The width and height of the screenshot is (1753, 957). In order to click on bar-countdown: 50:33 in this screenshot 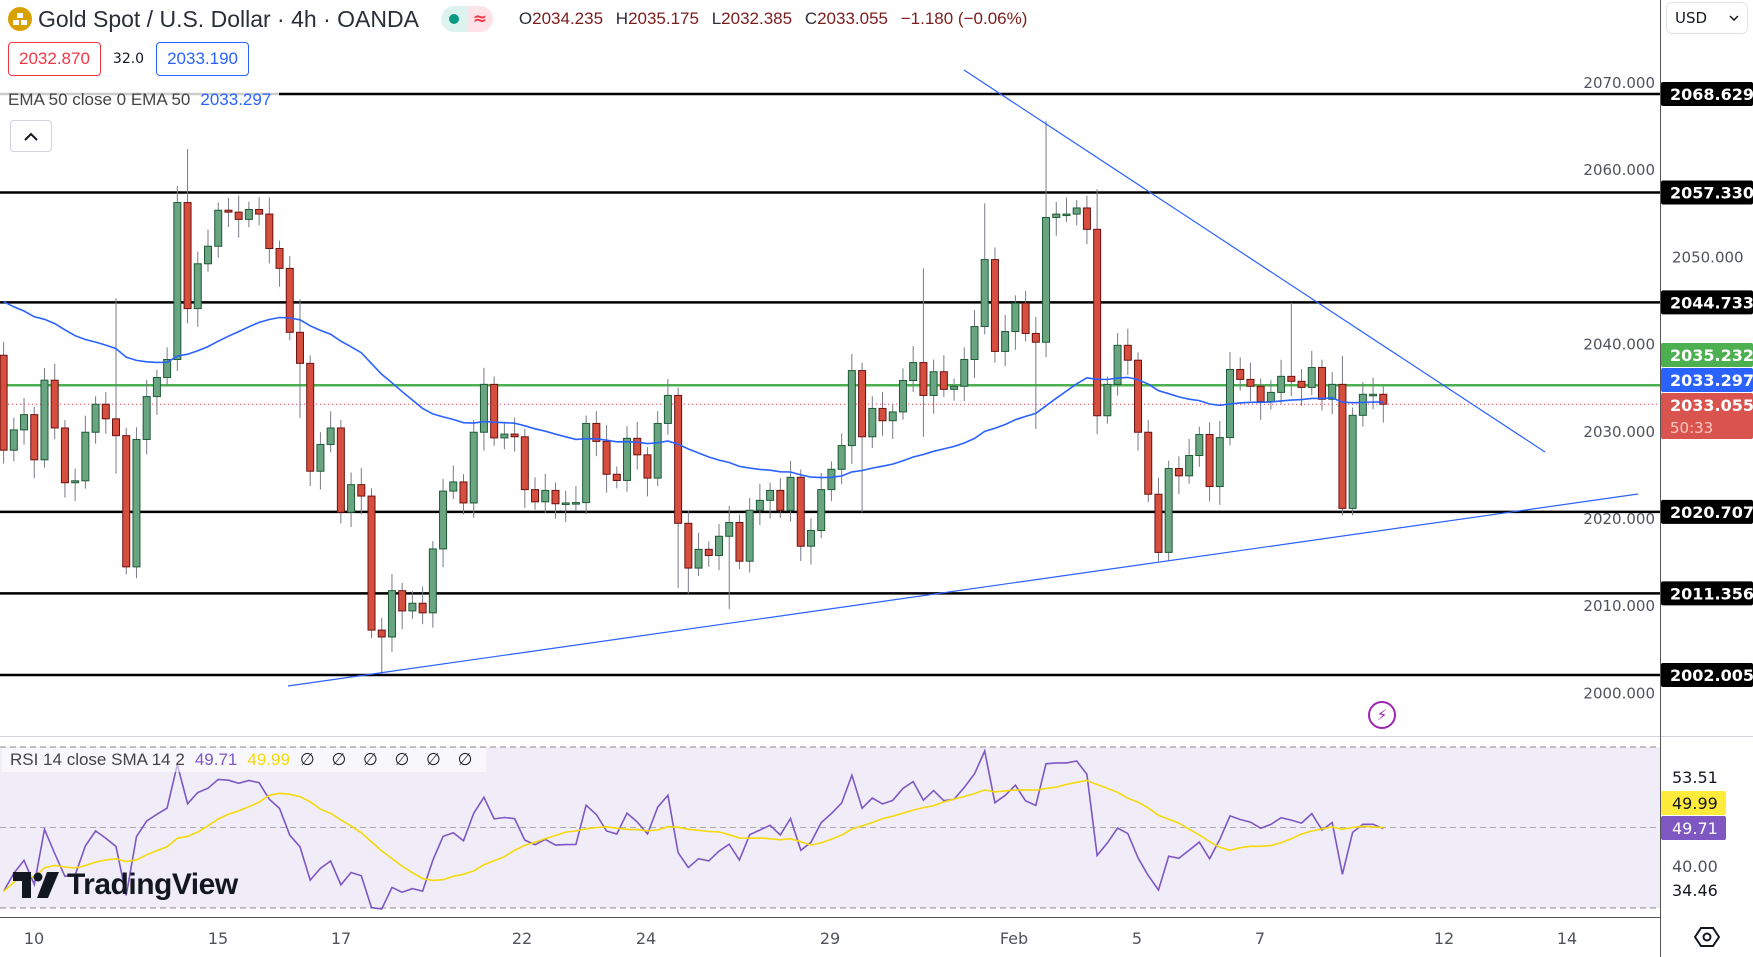, I will do `click(1691, 428)`.